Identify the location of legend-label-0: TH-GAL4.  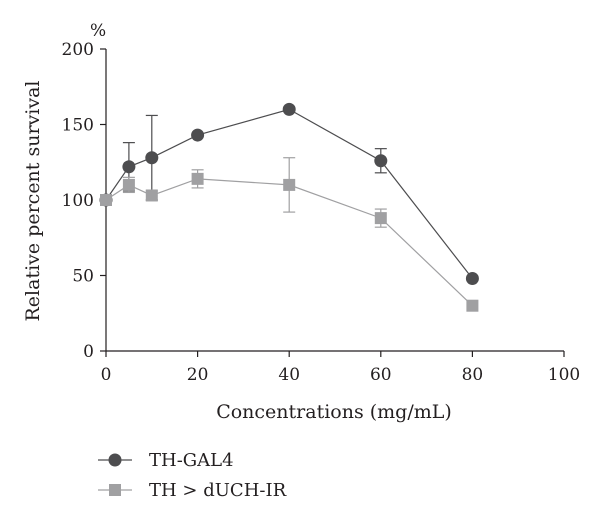
(191, 460).